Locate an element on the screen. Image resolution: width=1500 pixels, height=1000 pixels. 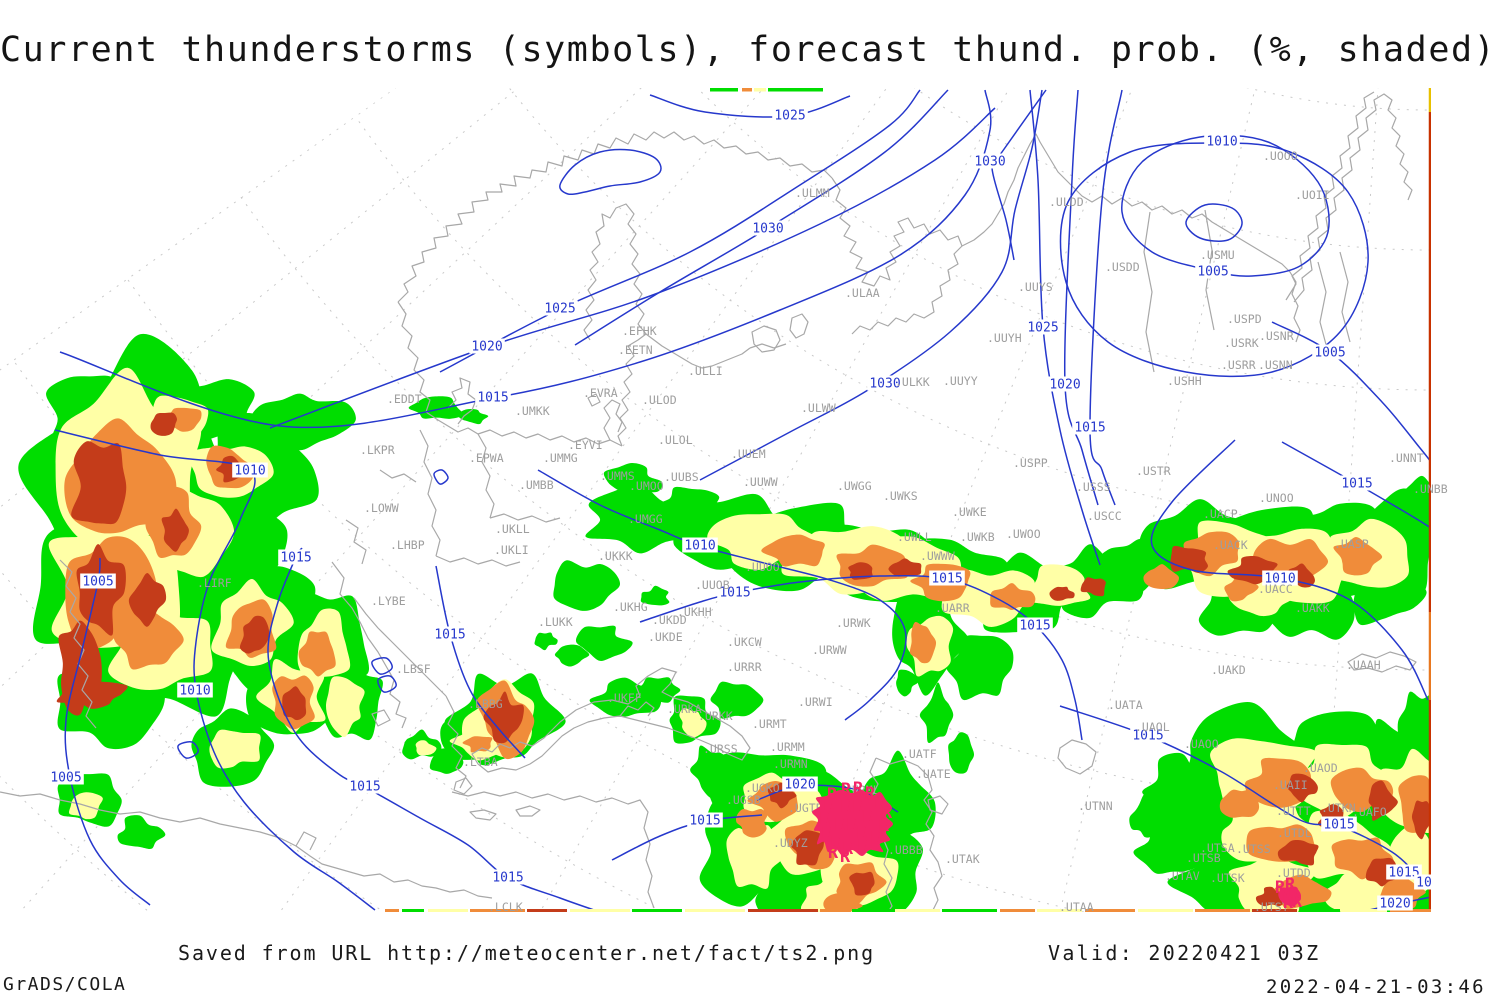
station-label: .UOOO is located at coordinates (1280, 156).